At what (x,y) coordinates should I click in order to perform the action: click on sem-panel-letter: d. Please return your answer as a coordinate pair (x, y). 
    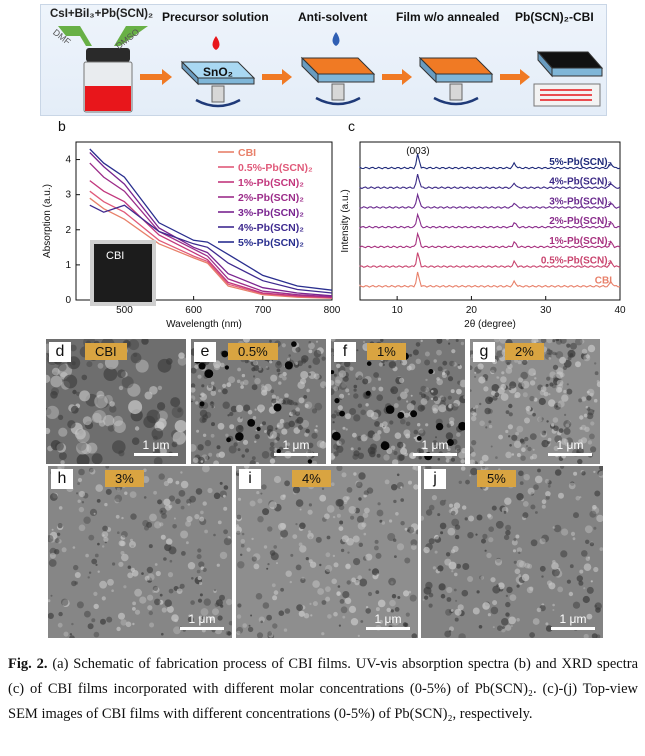
    Looking at the image, I should click on (60, 352).